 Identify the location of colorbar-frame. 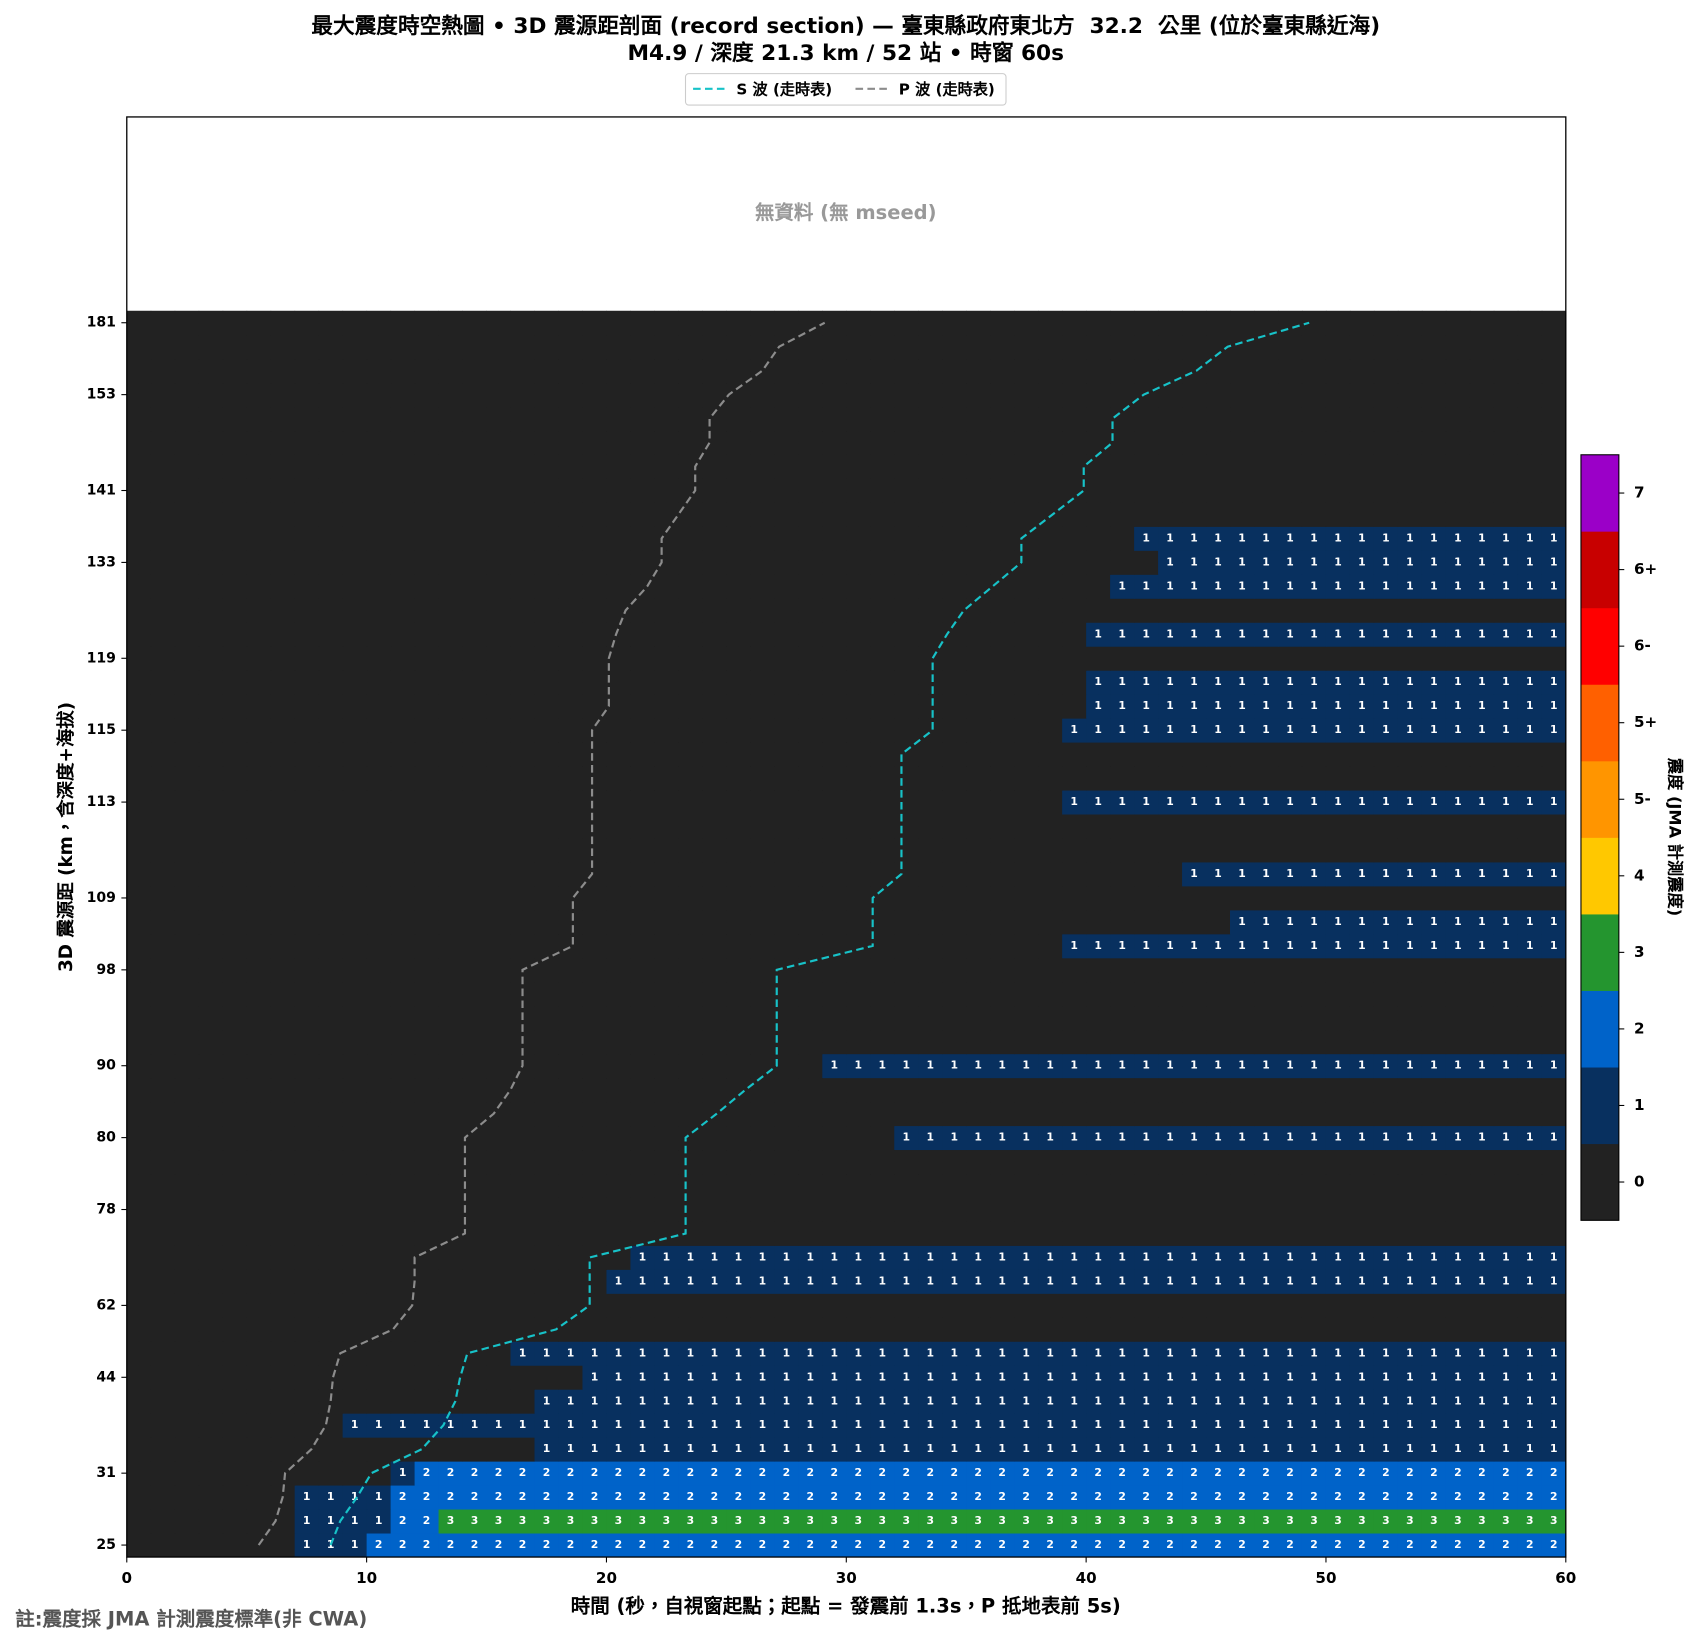
(1600, 837).